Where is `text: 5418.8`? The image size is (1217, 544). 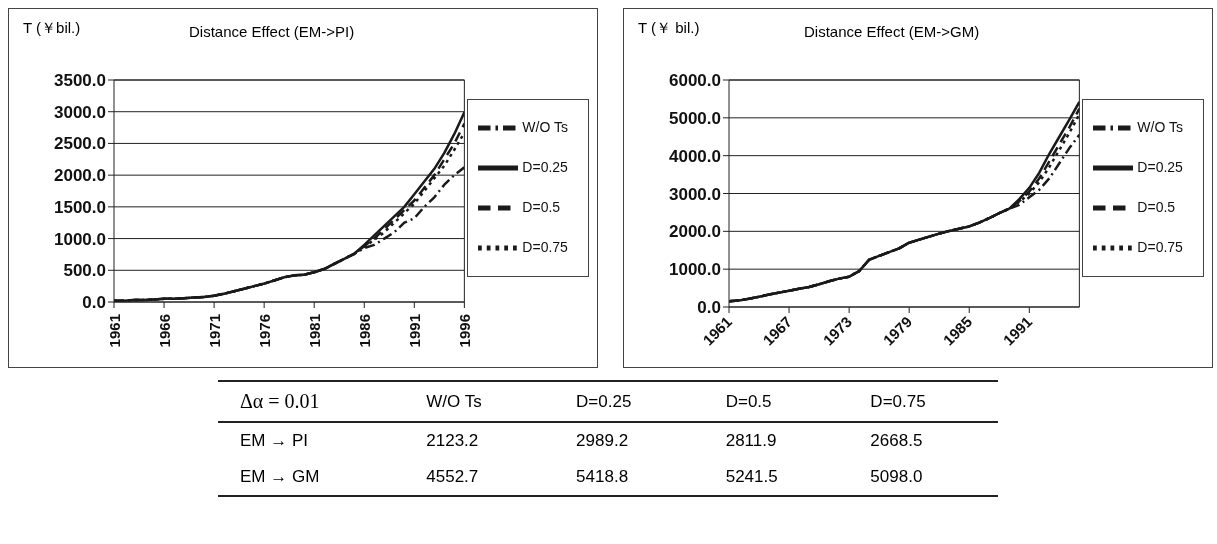
text: 5418.8 is located at coordinates (602, 477).